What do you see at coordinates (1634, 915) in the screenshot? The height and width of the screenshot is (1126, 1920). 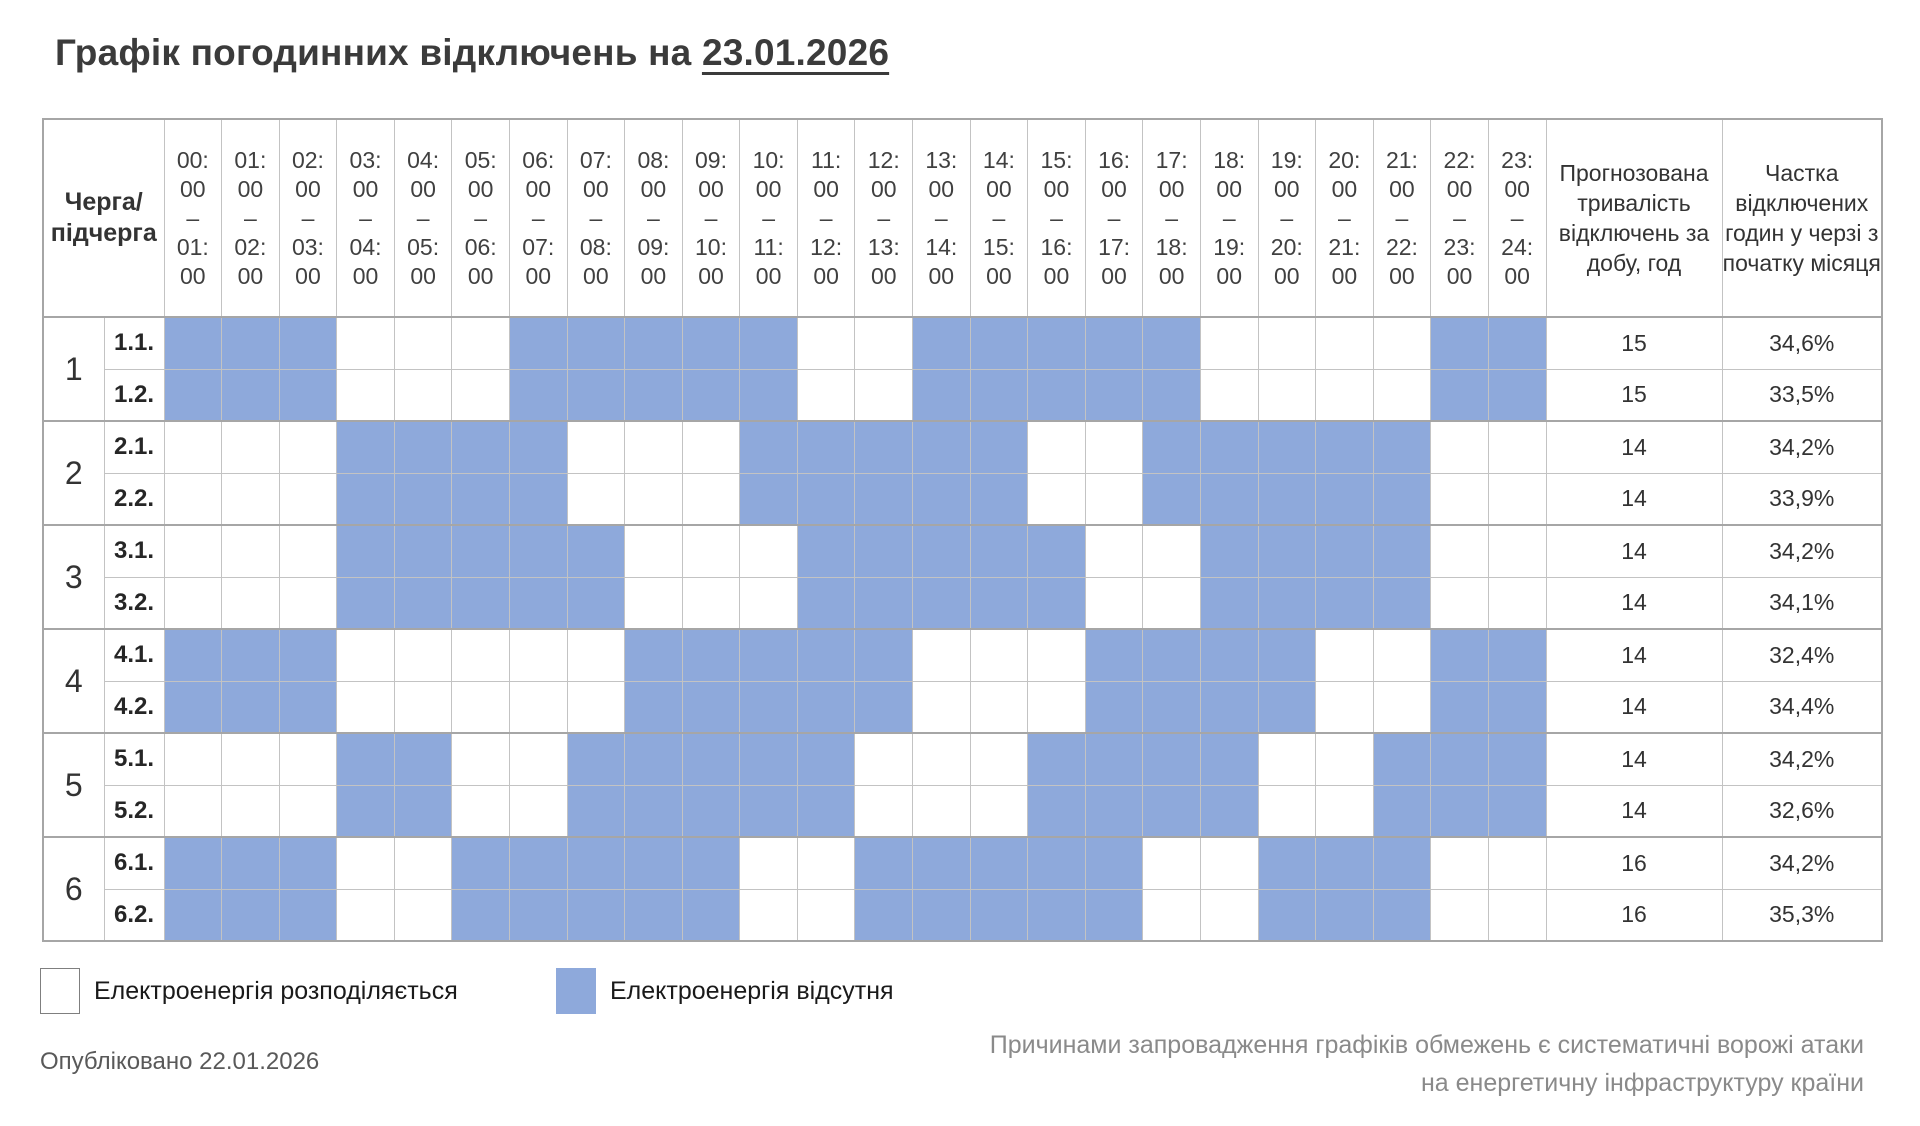 I see `duration-cell: 16` at bounding box center [1634, 915].